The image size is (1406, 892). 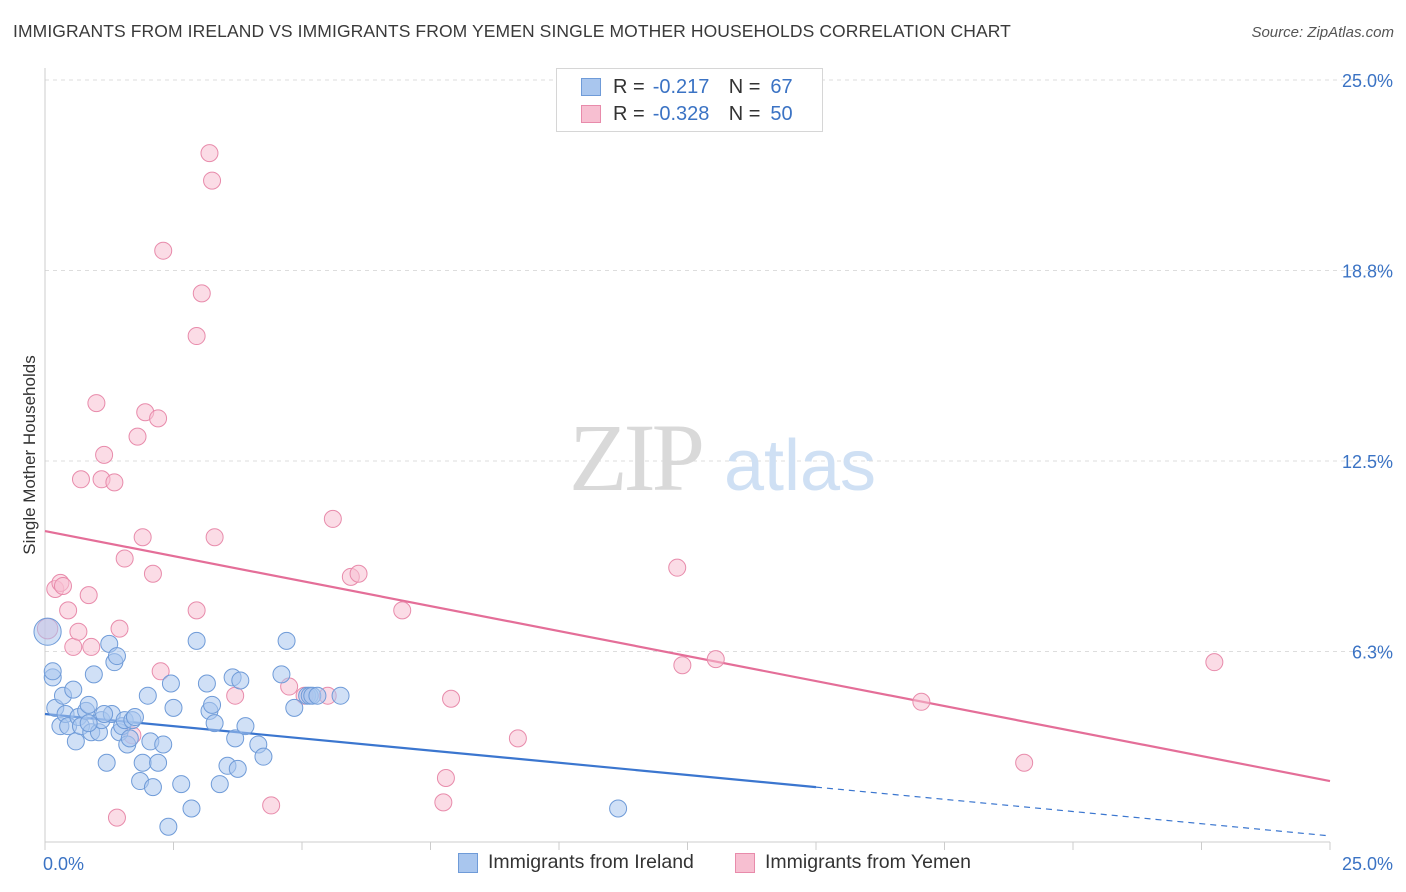 I want to click on y-tick-label: 25.0%, so click(x=1367, y=81).